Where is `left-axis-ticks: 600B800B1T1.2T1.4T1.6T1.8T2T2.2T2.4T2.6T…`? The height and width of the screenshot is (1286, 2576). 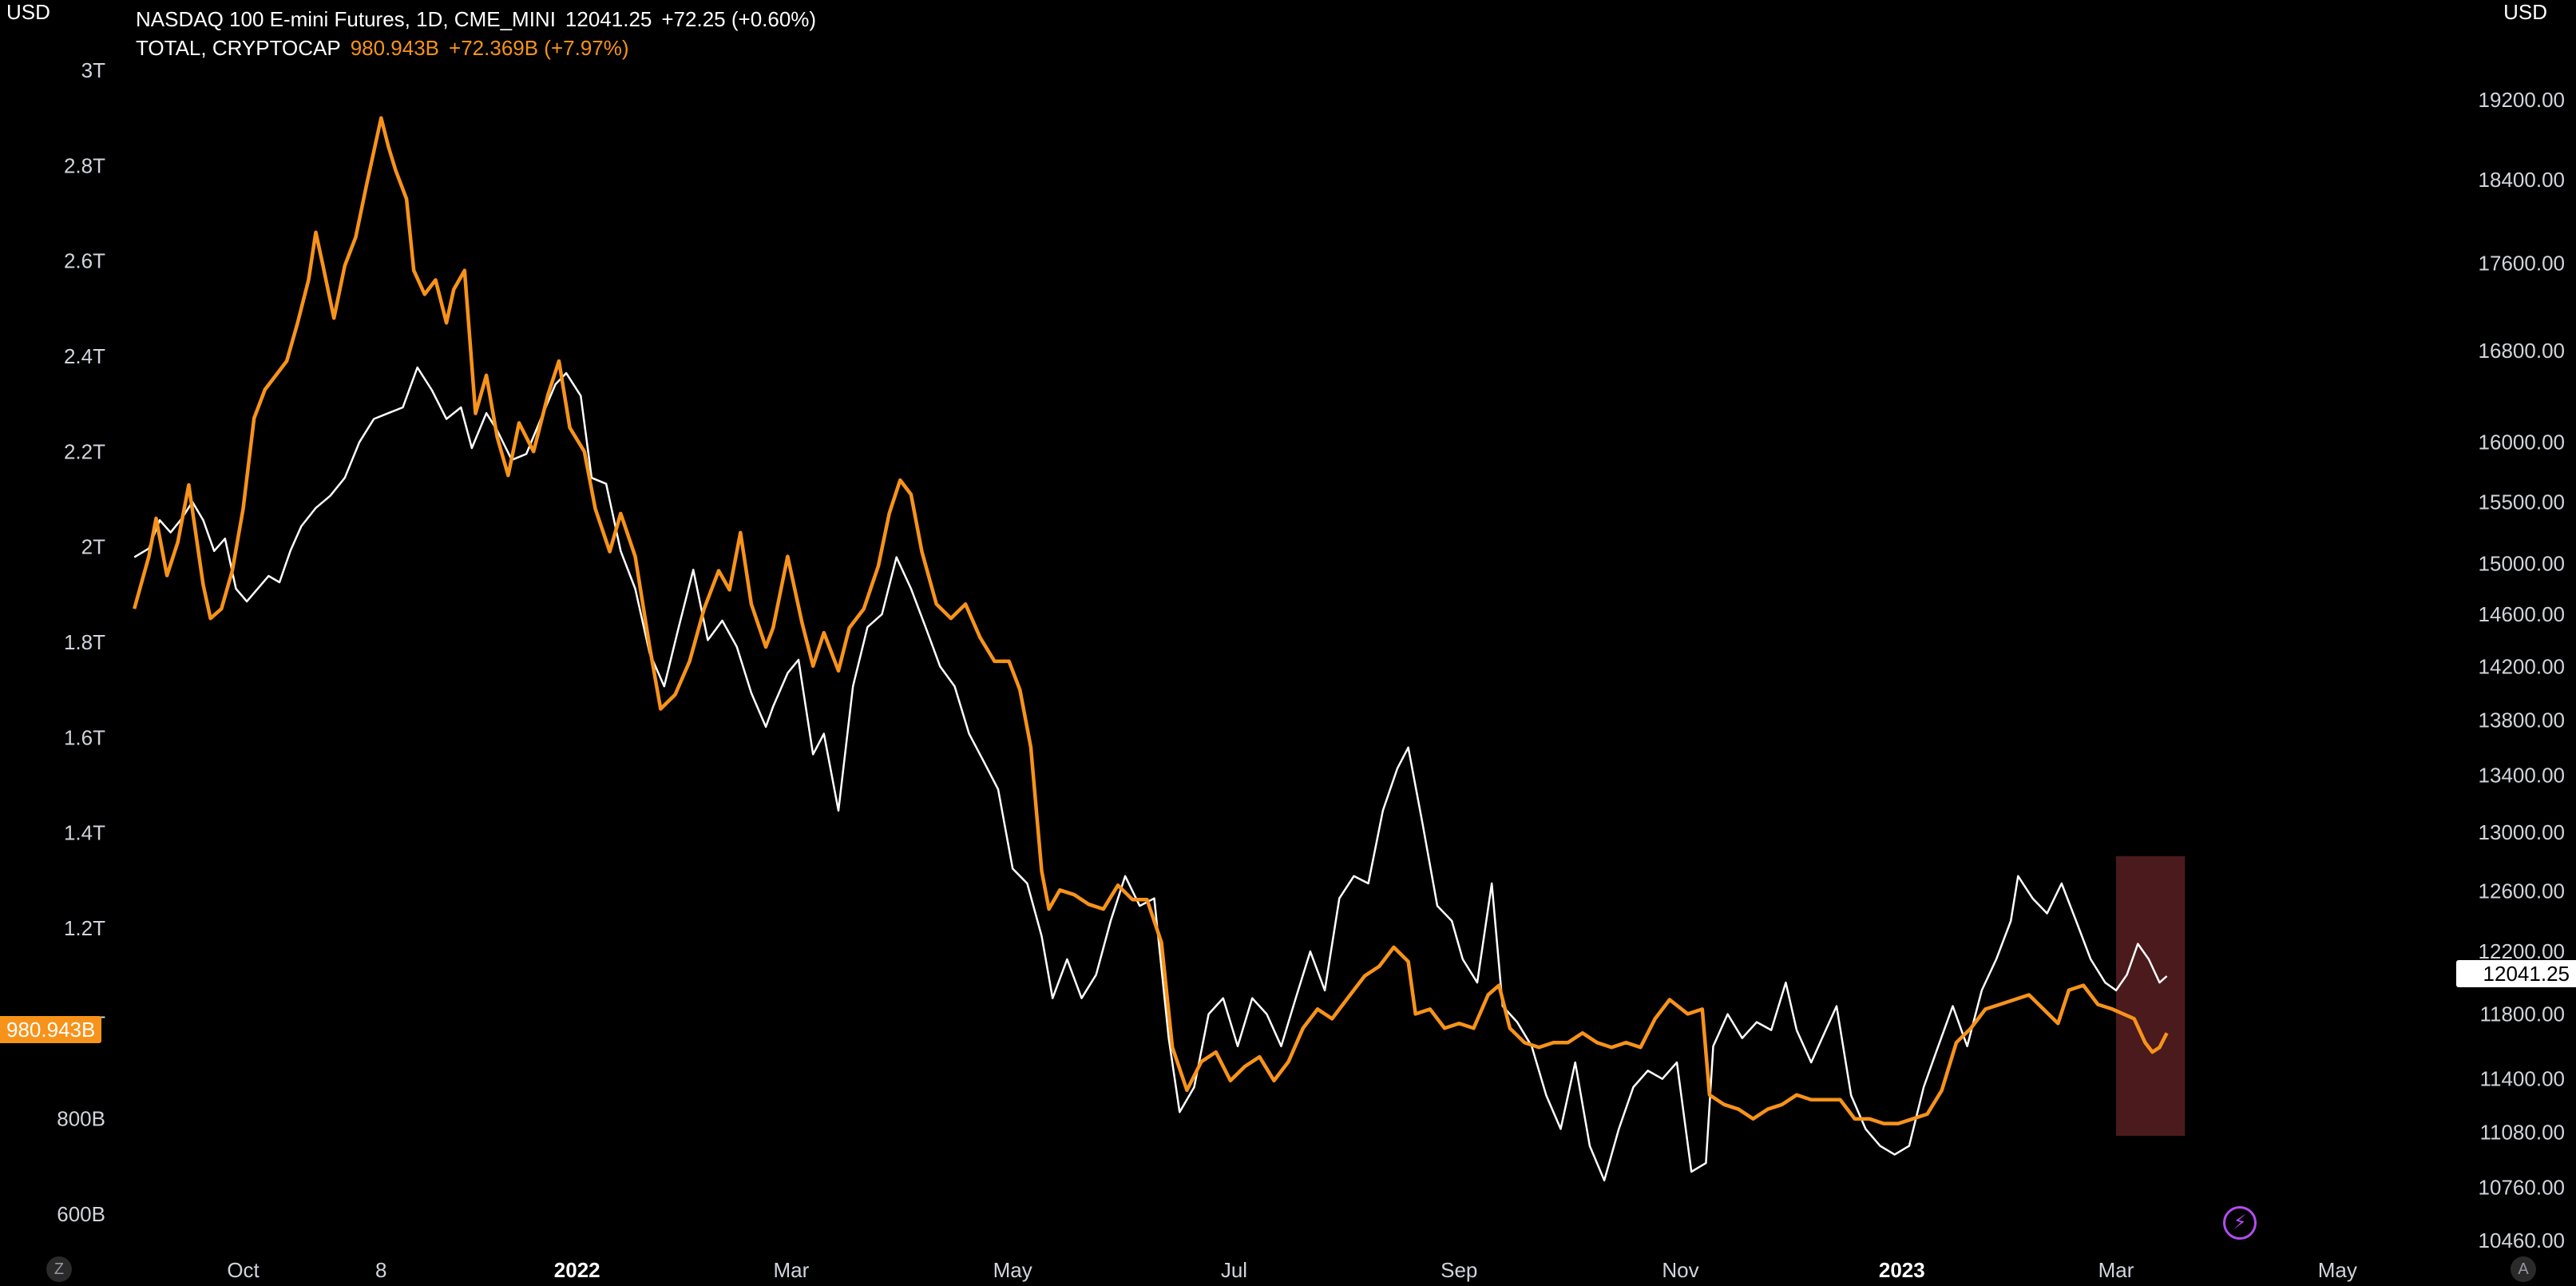 left-axis-ticks: 600B800B1T1.2T1.4T1.6T1.8T2T2.2T2.4T2.6T… is located at coordinates (81, 642).